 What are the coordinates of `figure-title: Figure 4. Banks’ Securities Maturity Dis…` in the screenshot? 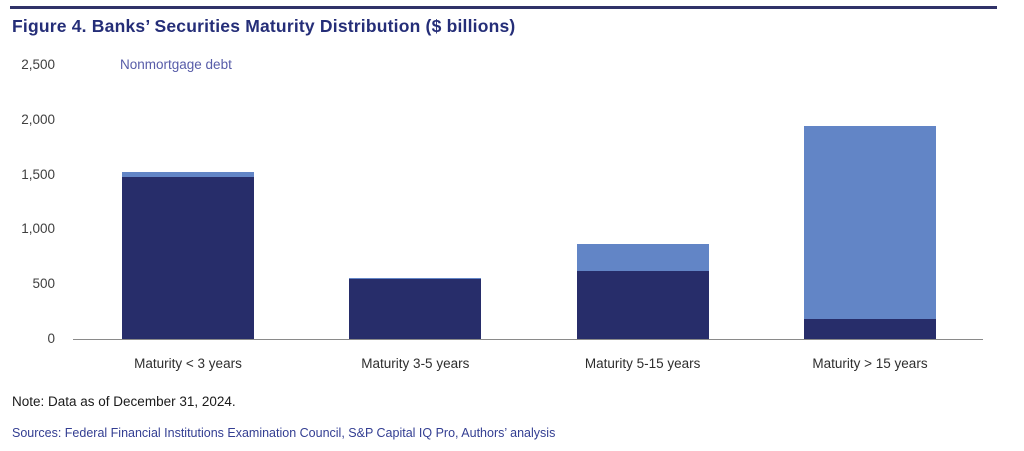 It's located at (264, 26).